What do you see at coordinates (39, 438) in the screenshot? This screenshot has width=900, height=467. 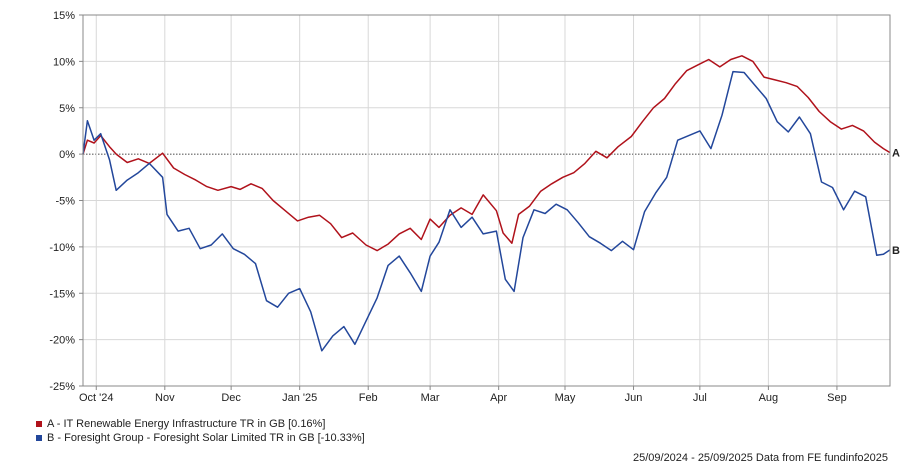 I see `legend-swatch-b` at bounding box center [39, 438].